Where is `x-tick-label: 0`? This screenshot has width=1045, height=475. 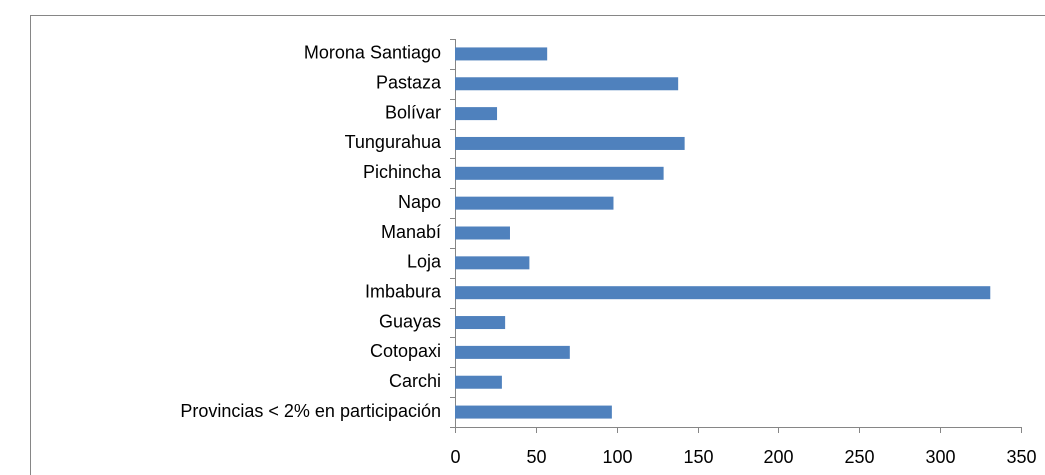
x-tick-label: 0 is located at coordinates (455, 457).